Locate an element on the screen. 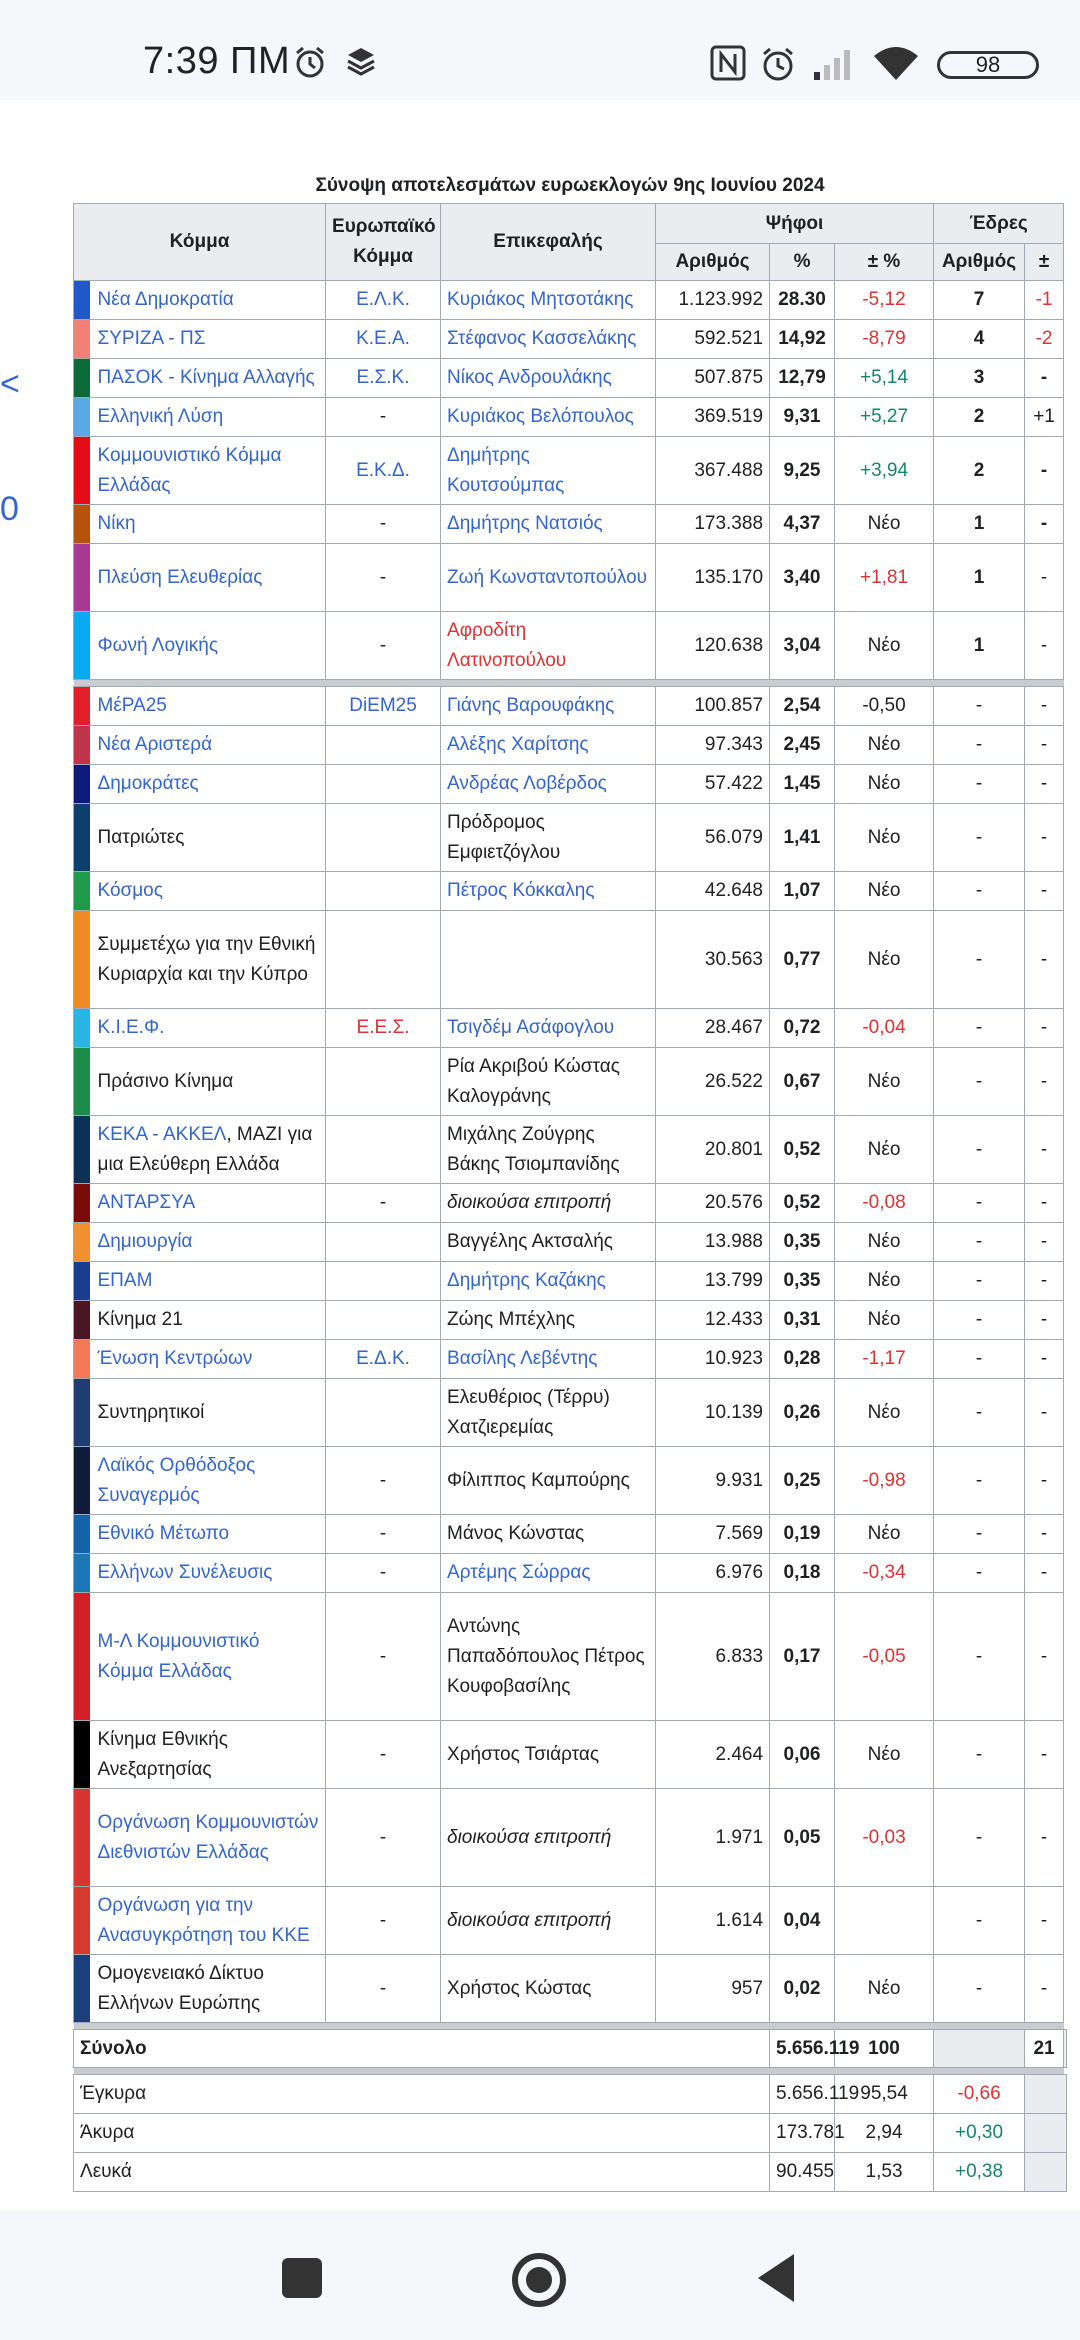 Image resolution: width=1080 pixels, height=2340 pixels. back-button is located at coordinates (776, 2278).